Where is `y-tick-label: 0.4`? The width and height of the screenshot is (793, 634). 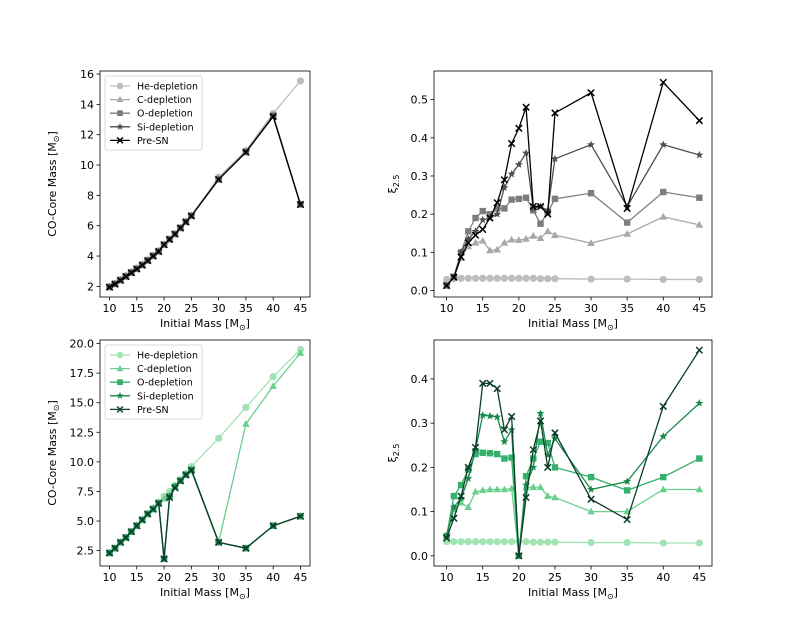 y-tick-label: 0.4 is located at coordinates (420, 379).